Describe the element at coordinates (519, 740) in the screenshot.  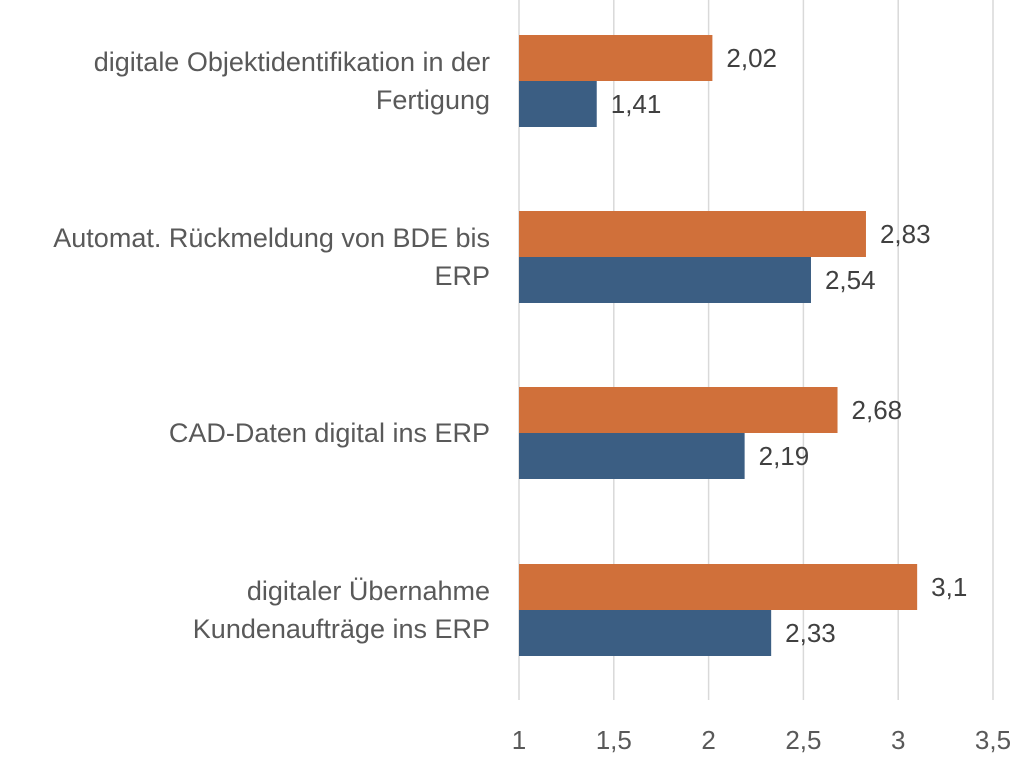
I see `x-tick-label: 1` at that location.